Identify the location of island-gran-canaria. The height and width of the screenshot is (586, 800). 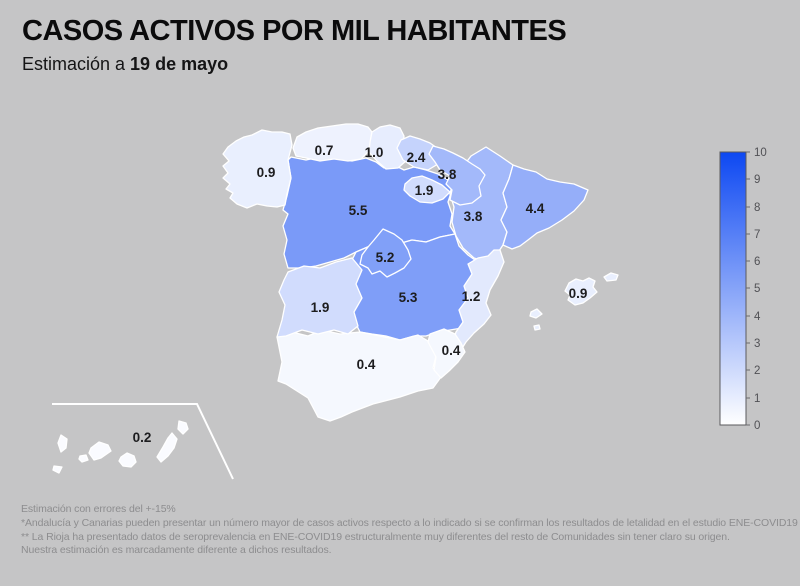
(127, 460).